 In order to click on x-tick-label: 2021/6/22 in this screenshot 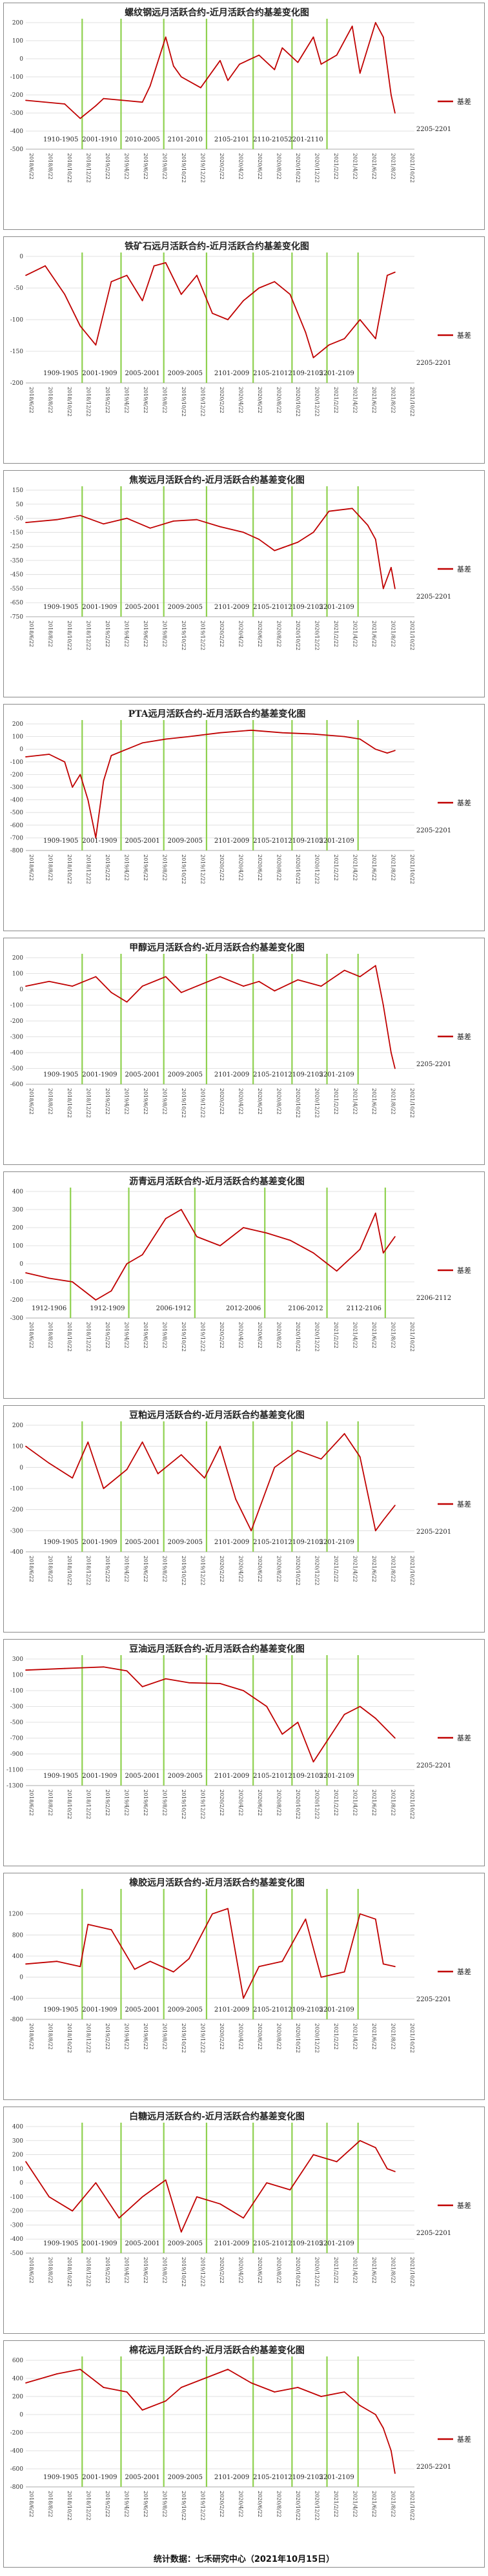, I will do `click(374, 634)`.